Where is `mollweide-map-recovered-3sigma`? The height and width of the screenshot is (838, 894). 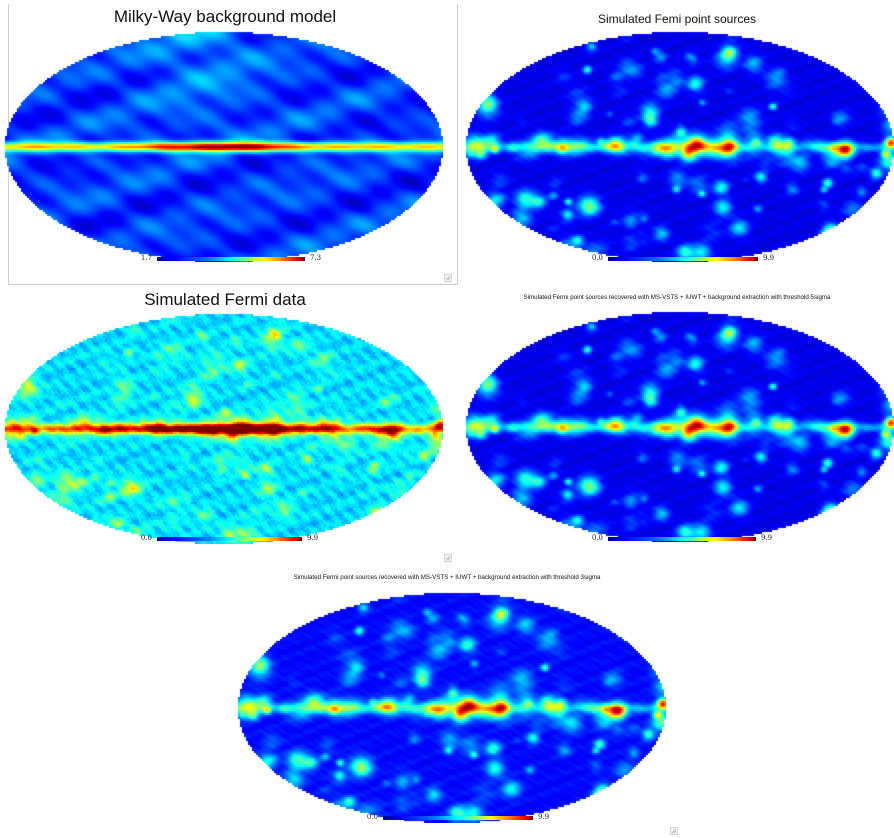 mollweide-map-recovered-3sigma is located at coordinates (451, 707).